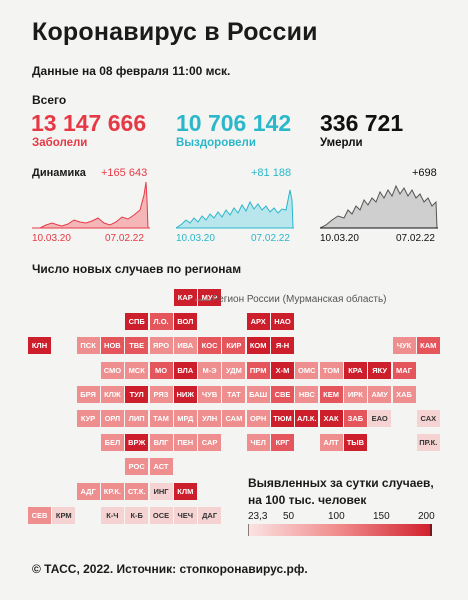 The width and height of the screenshot is (468, 600). I want to click on page-title: Коронавирус в России, so click(175, 32).